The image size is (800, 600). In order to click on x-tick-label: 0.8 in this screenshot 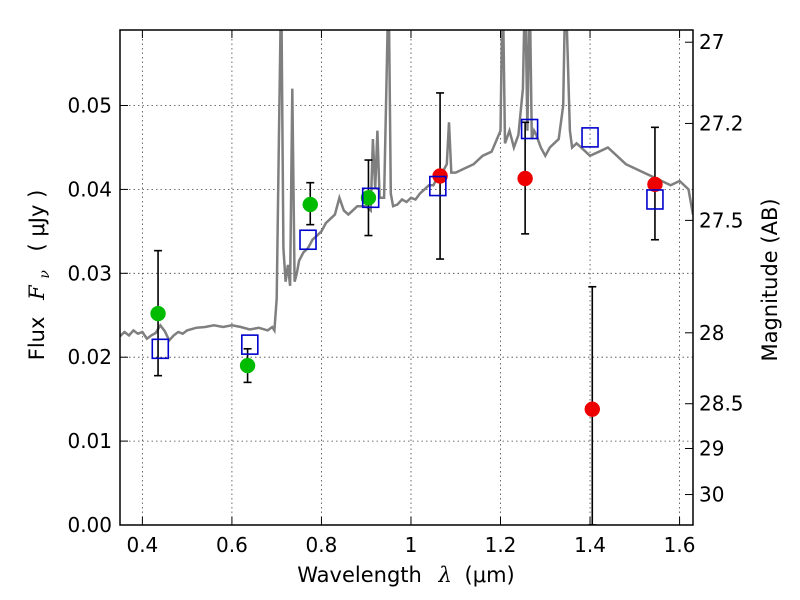, I will do `click(322, 545)`.